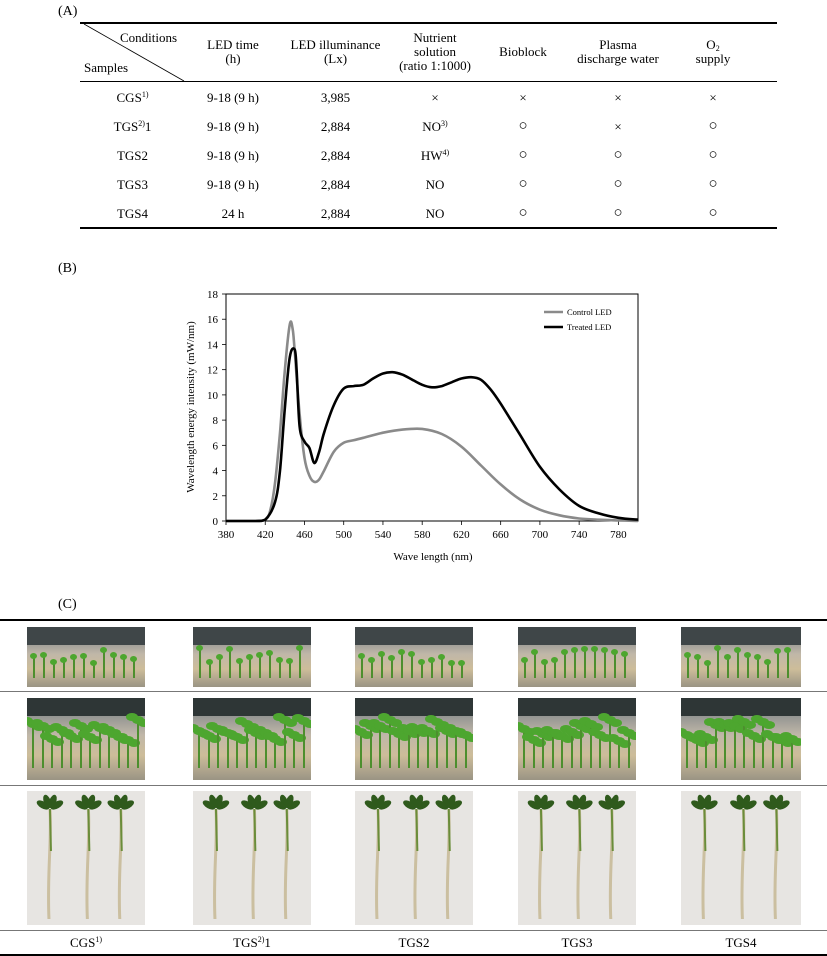 The height and width of the screenshot is (956, 827). What do you see at coordinates (216, 421) in the screenshot?
I see `y-tick-label: 8` at bounding box center [216, 421].